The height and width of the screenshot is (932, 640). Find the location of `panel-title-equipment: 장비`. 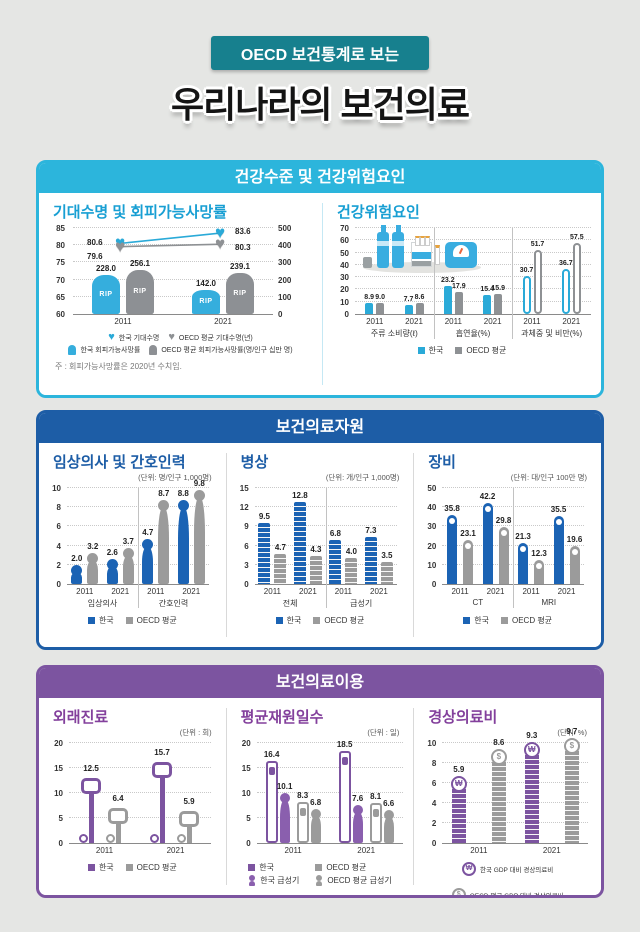

panel-title-equipment: 장비 is located at coordinates (442, 462).